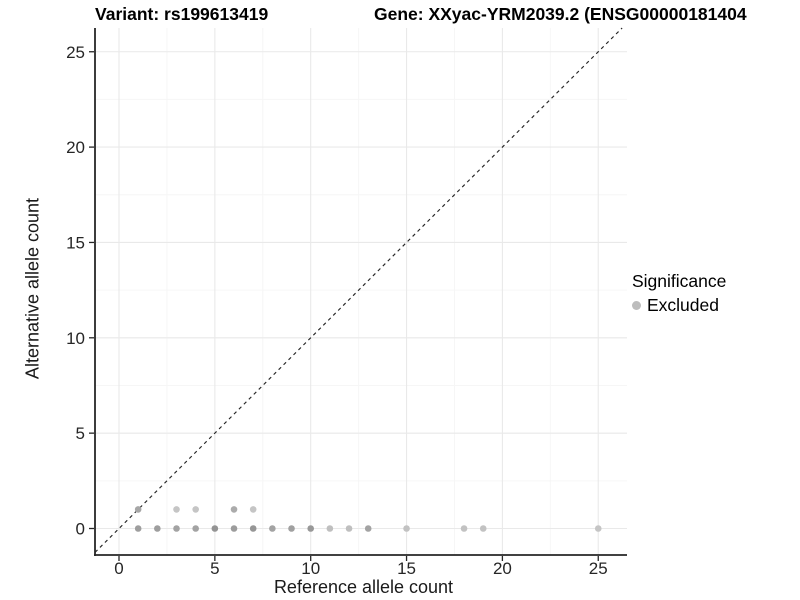  I want to click on x-tick-label: 25, so click(598, 568).